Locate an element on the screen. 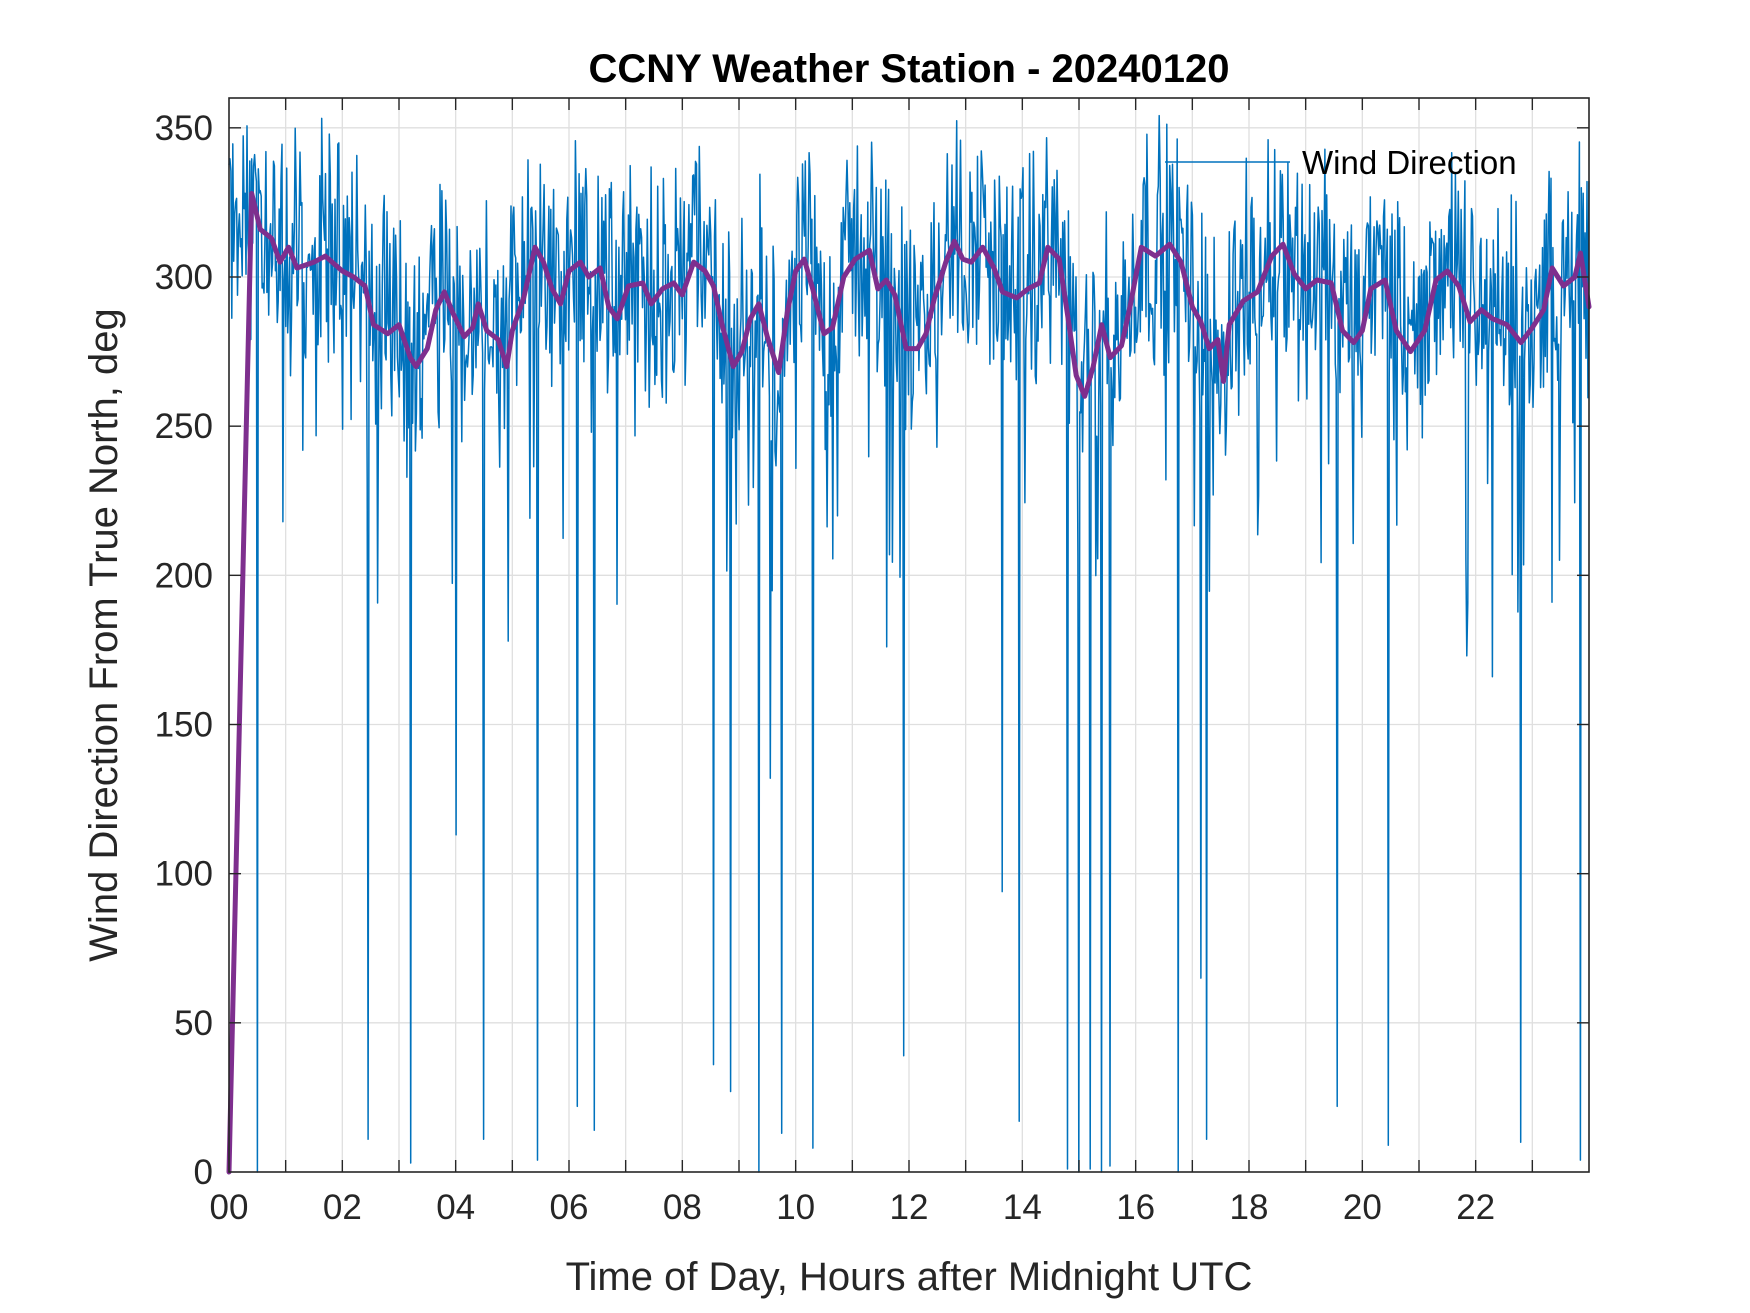 The height and width of the screenshot is (1313, 1750). x-tick-label: 10 is located at coordinates (795, 1207).